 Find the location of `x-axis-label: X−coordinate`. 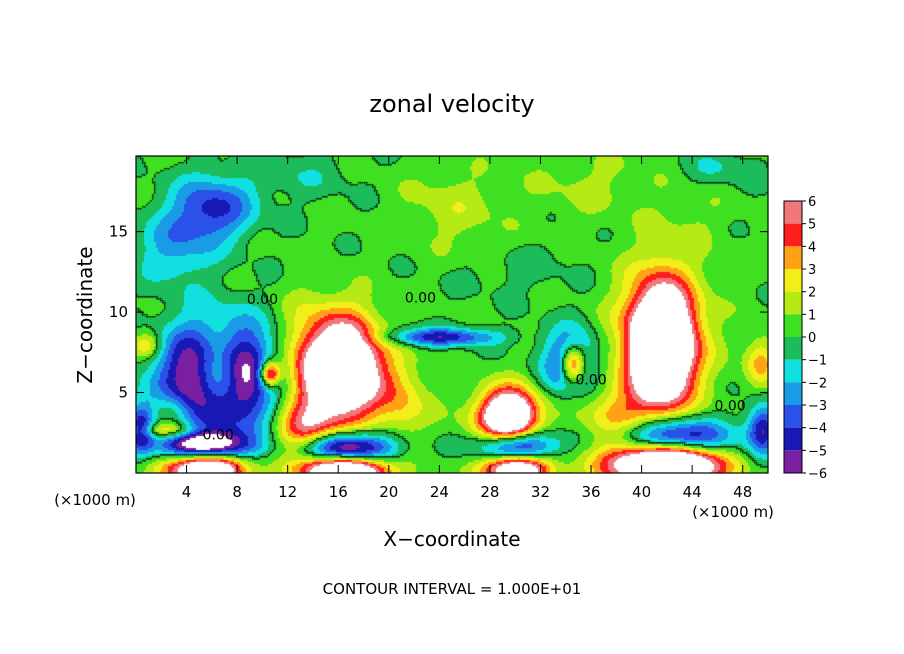

x-axis-label: X−coordinate is located at coordinates (451, 539).